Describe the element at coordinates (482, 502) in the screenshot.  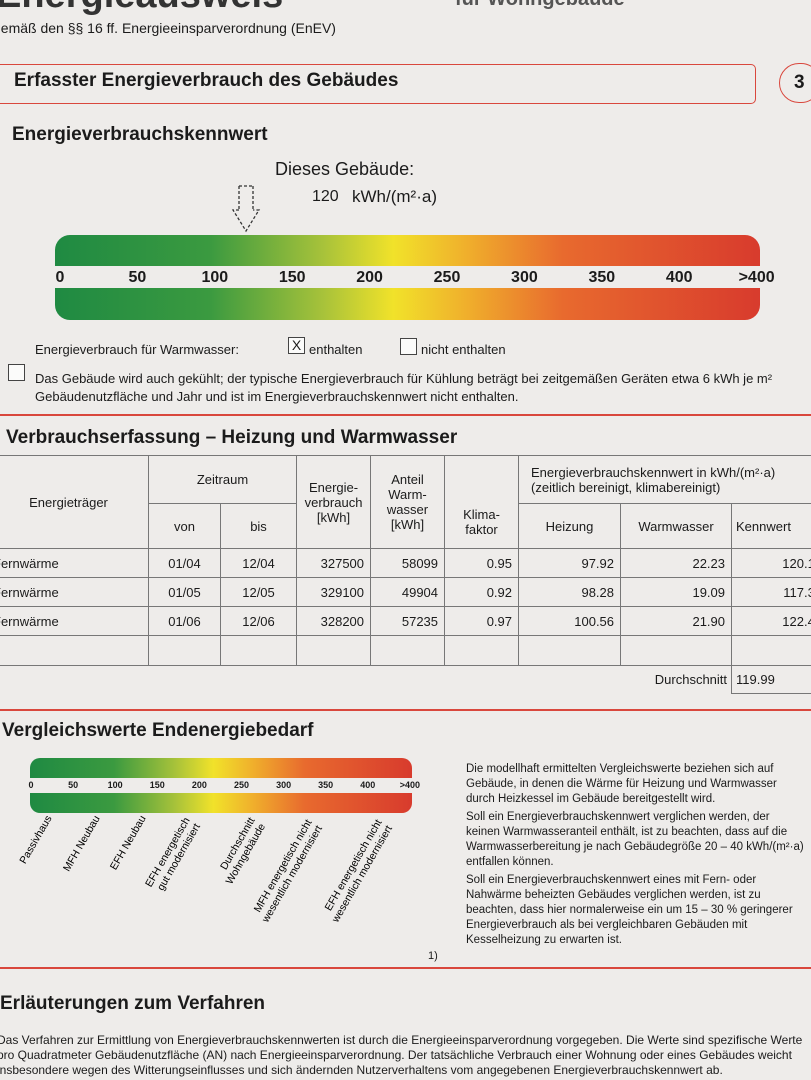
I see `table-header: Klima- faktor` at that location.